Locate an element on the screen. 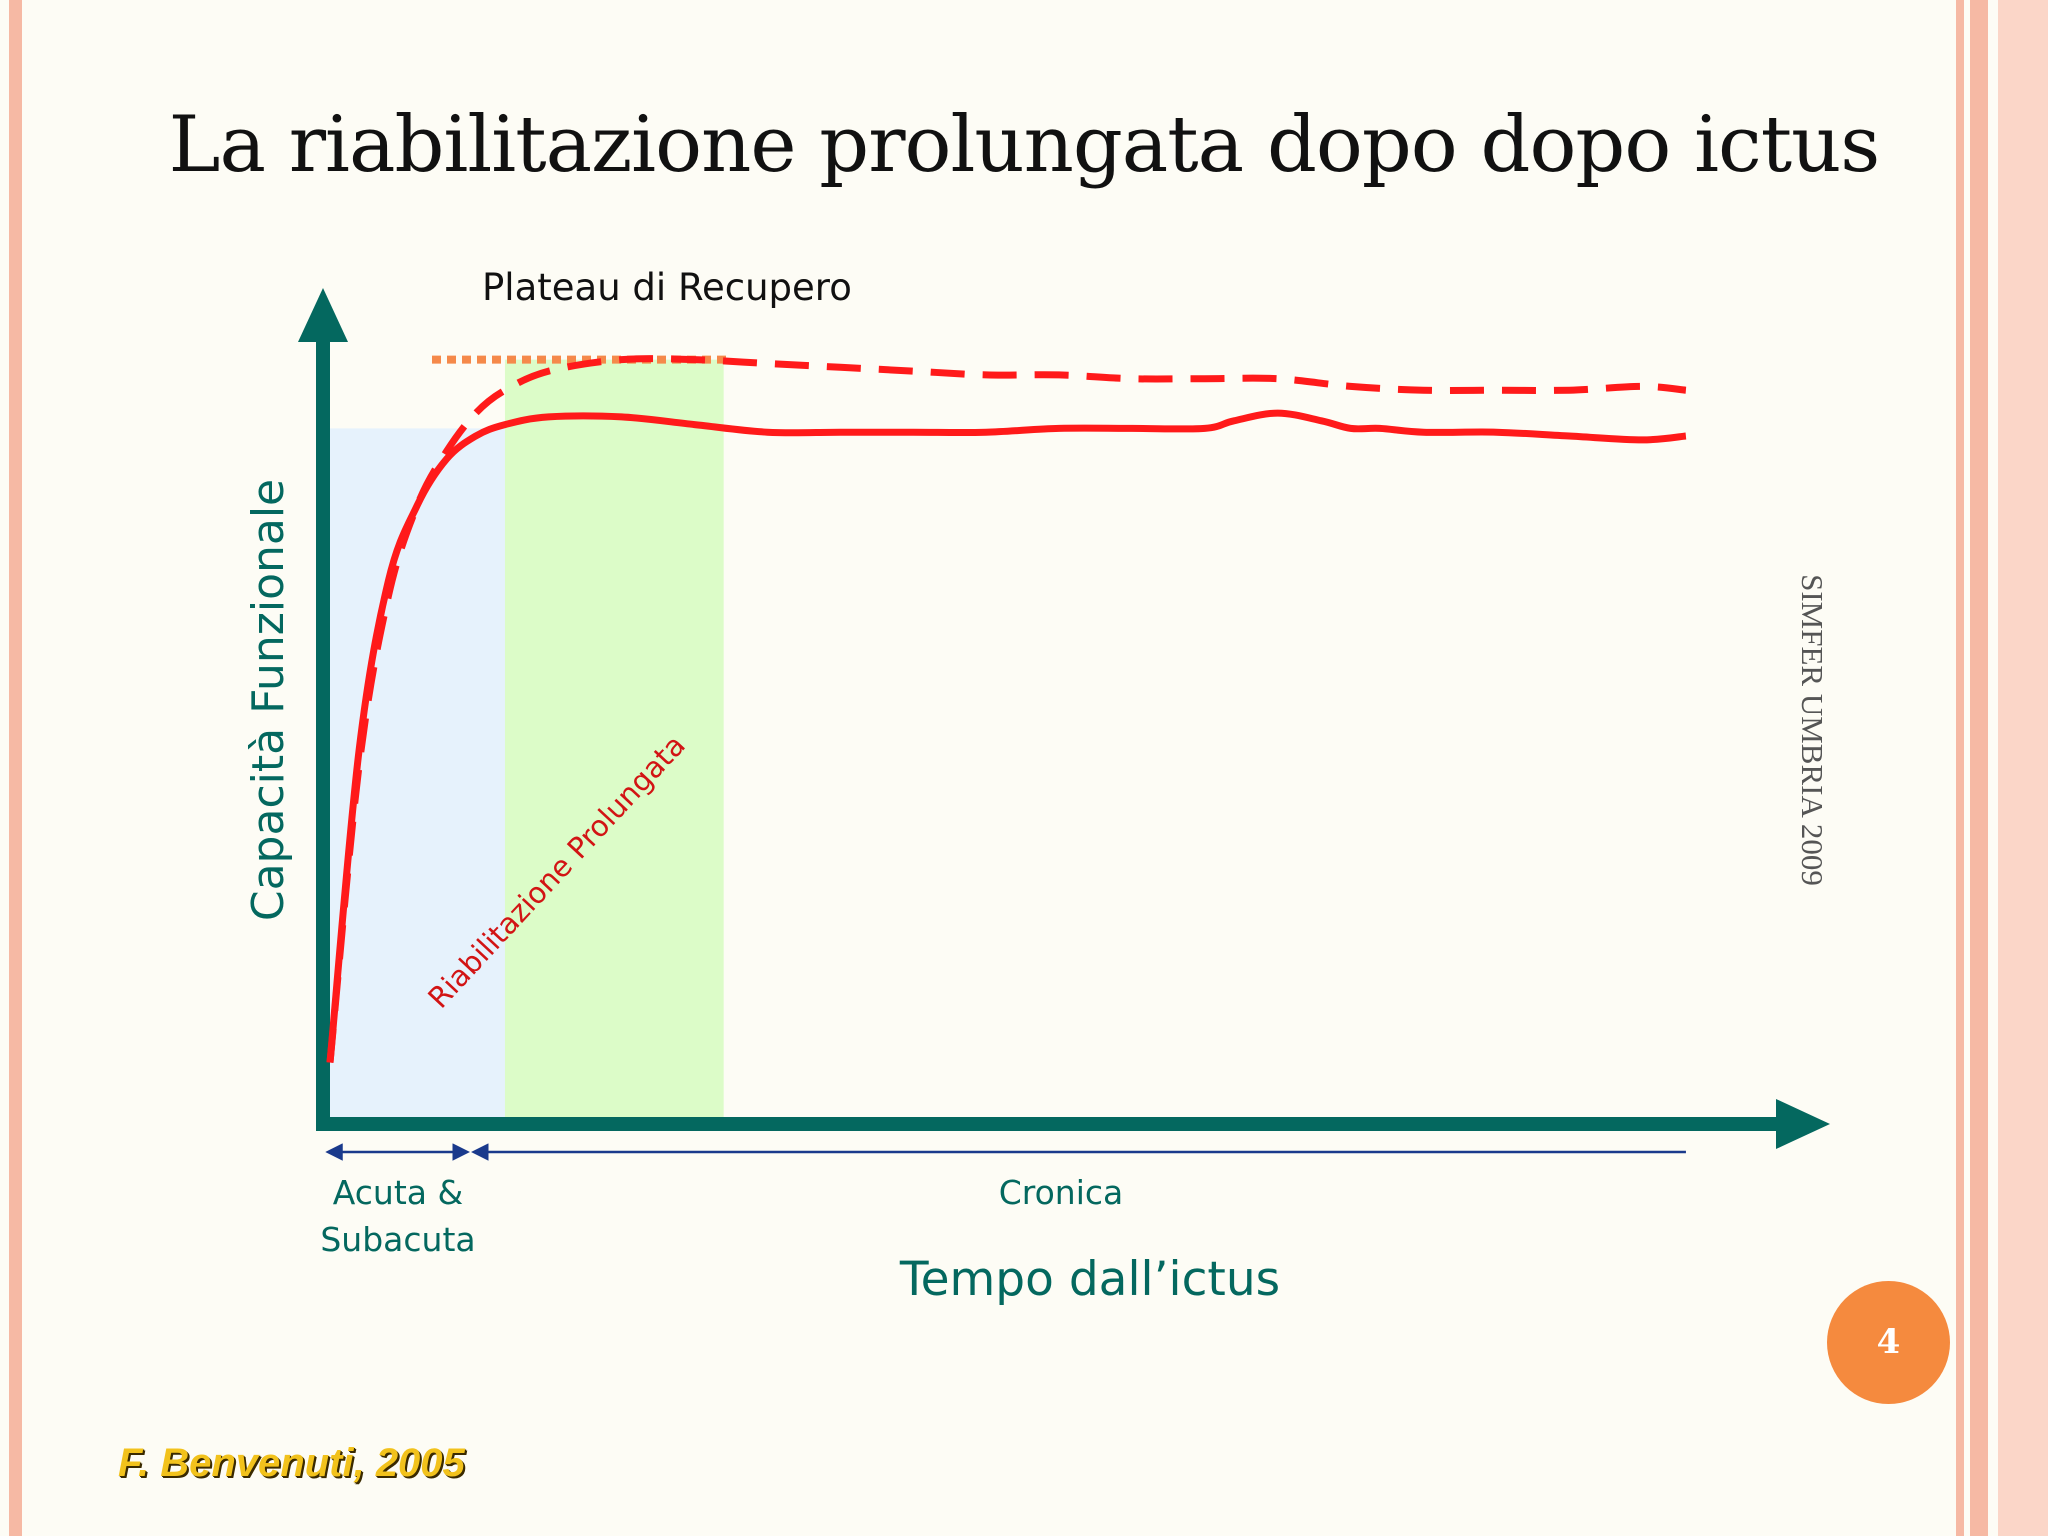 The height and width of the screenshot is (1536, 2048). phase-label: Acuta & is located at coordinates (398, 1192).